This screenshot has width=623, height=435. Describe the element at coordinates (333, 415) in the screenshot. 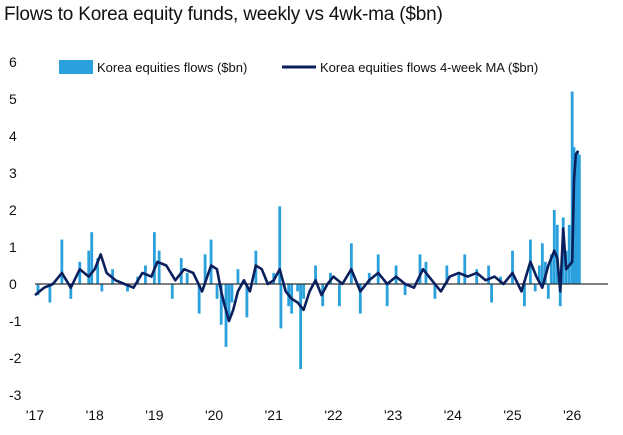

I see `x-tick-label: '22` at that location.